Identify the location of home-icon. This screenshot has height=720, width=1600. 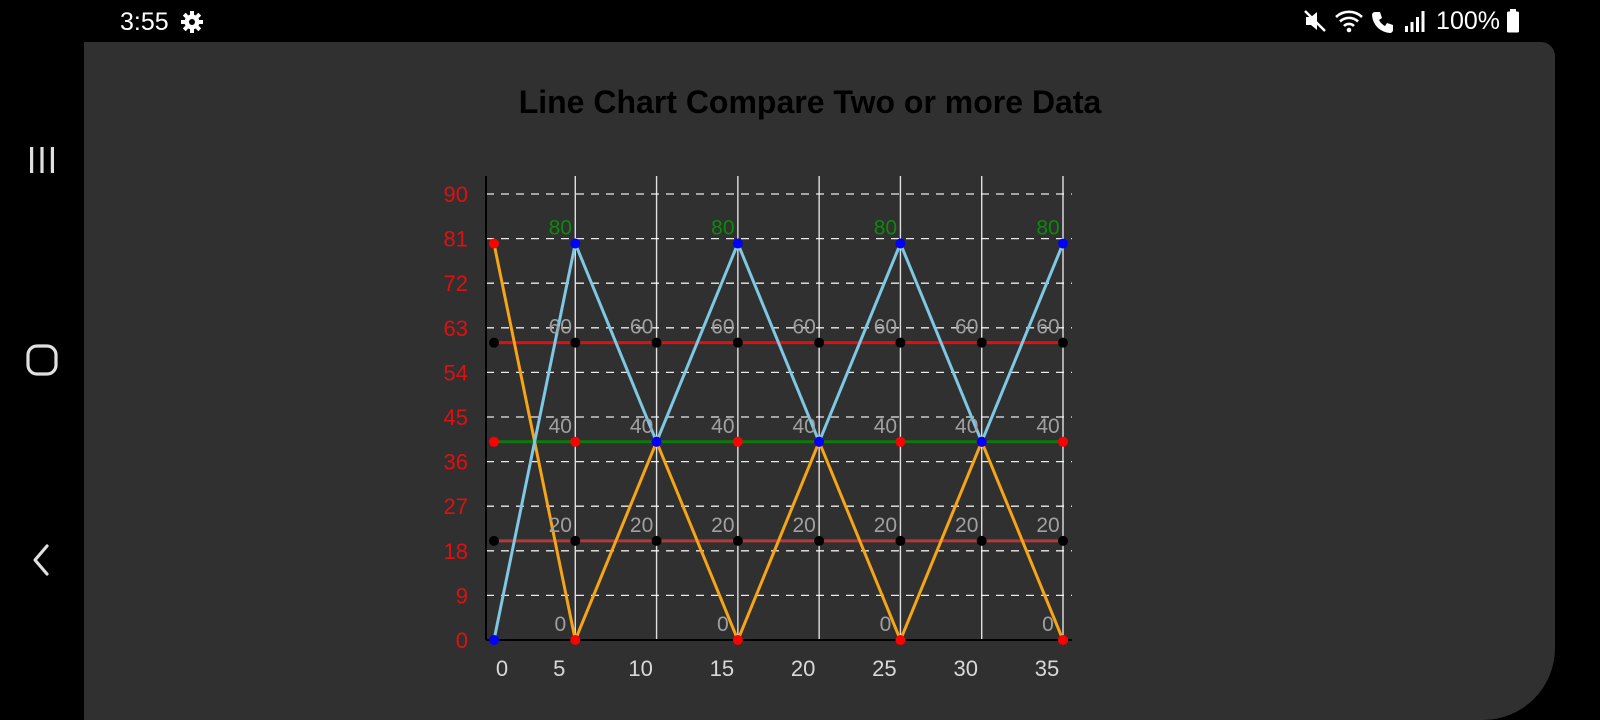
(42, 360).